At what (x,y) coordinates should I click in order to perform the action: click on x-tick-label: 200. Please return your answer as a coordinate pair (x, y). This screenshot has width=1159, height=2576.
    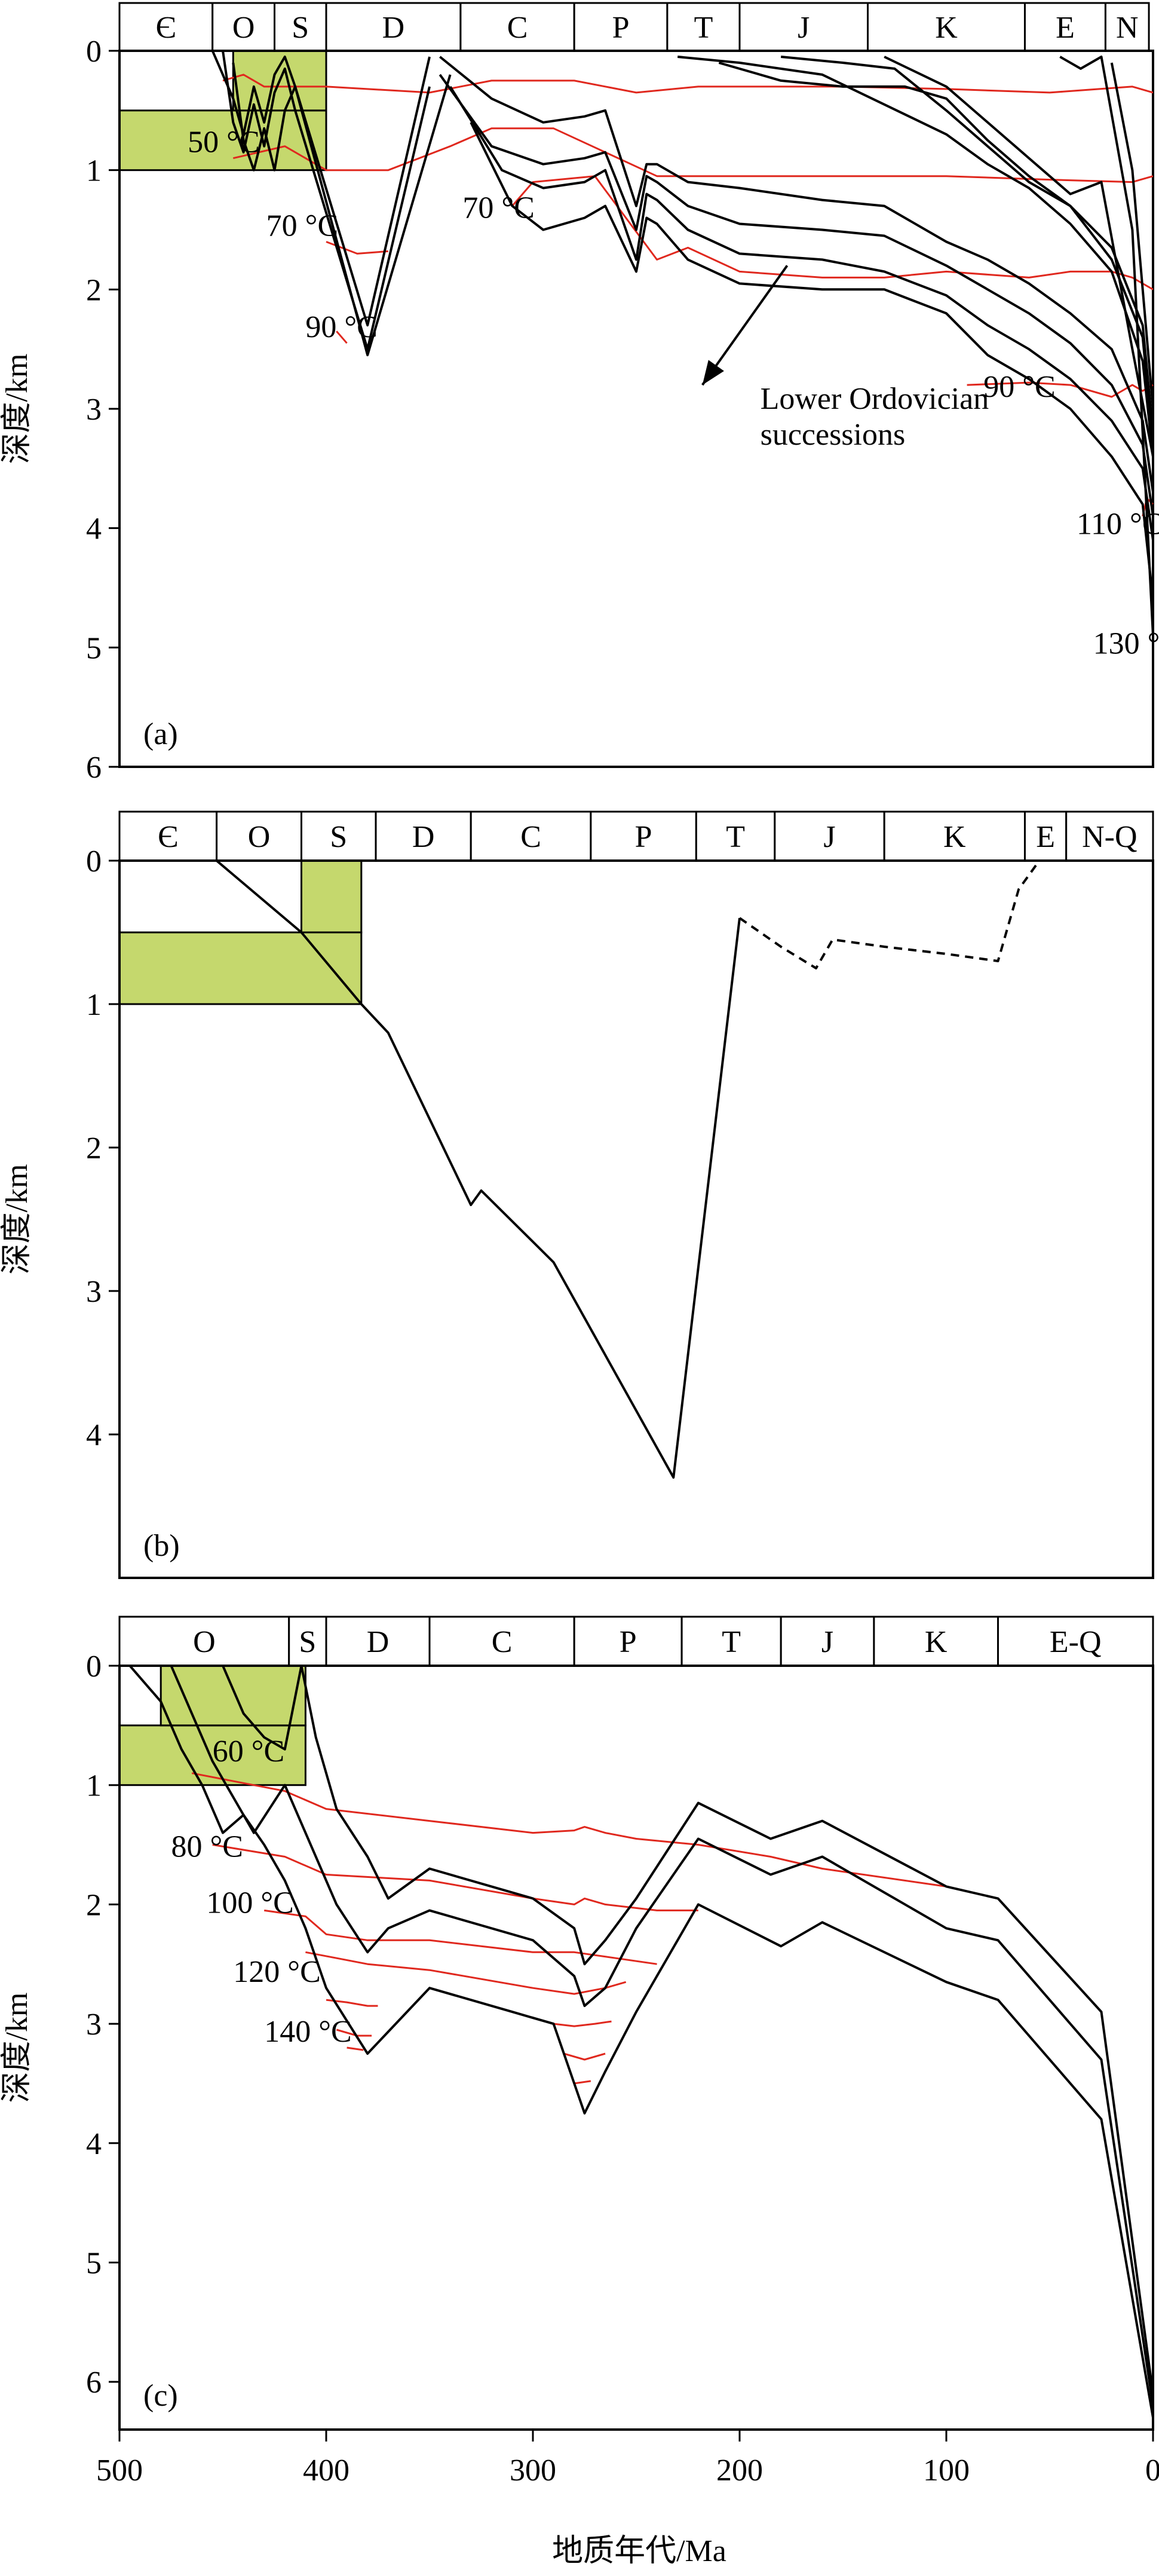
    Looking at the image, I should click on (739, 2470).